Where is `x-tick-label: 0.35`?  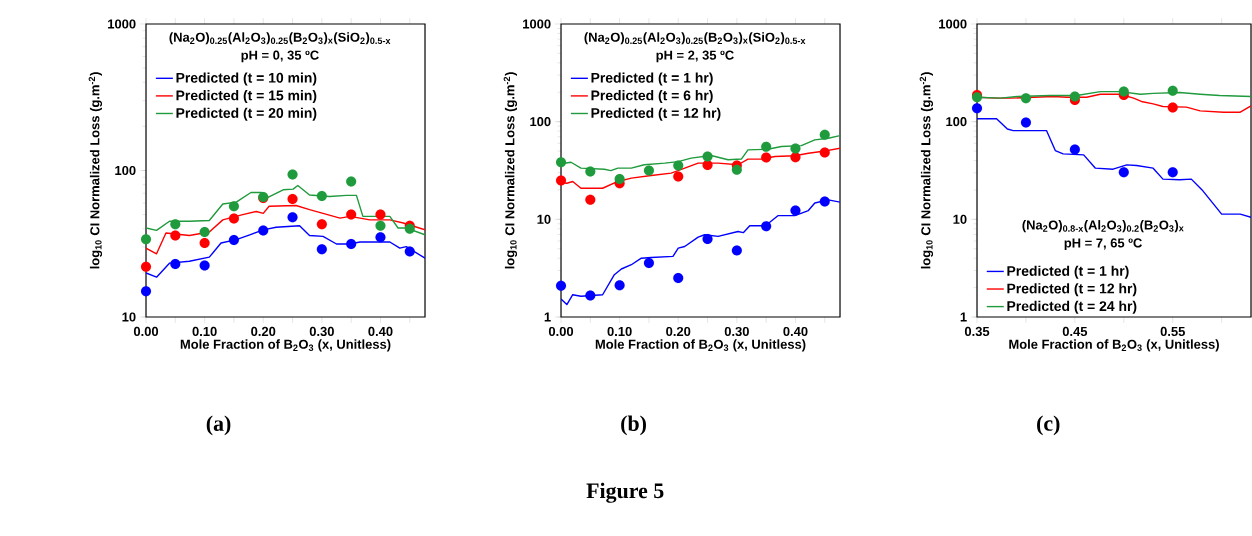
x-tick-label: 0.35 is located at coordinates (977, 331).